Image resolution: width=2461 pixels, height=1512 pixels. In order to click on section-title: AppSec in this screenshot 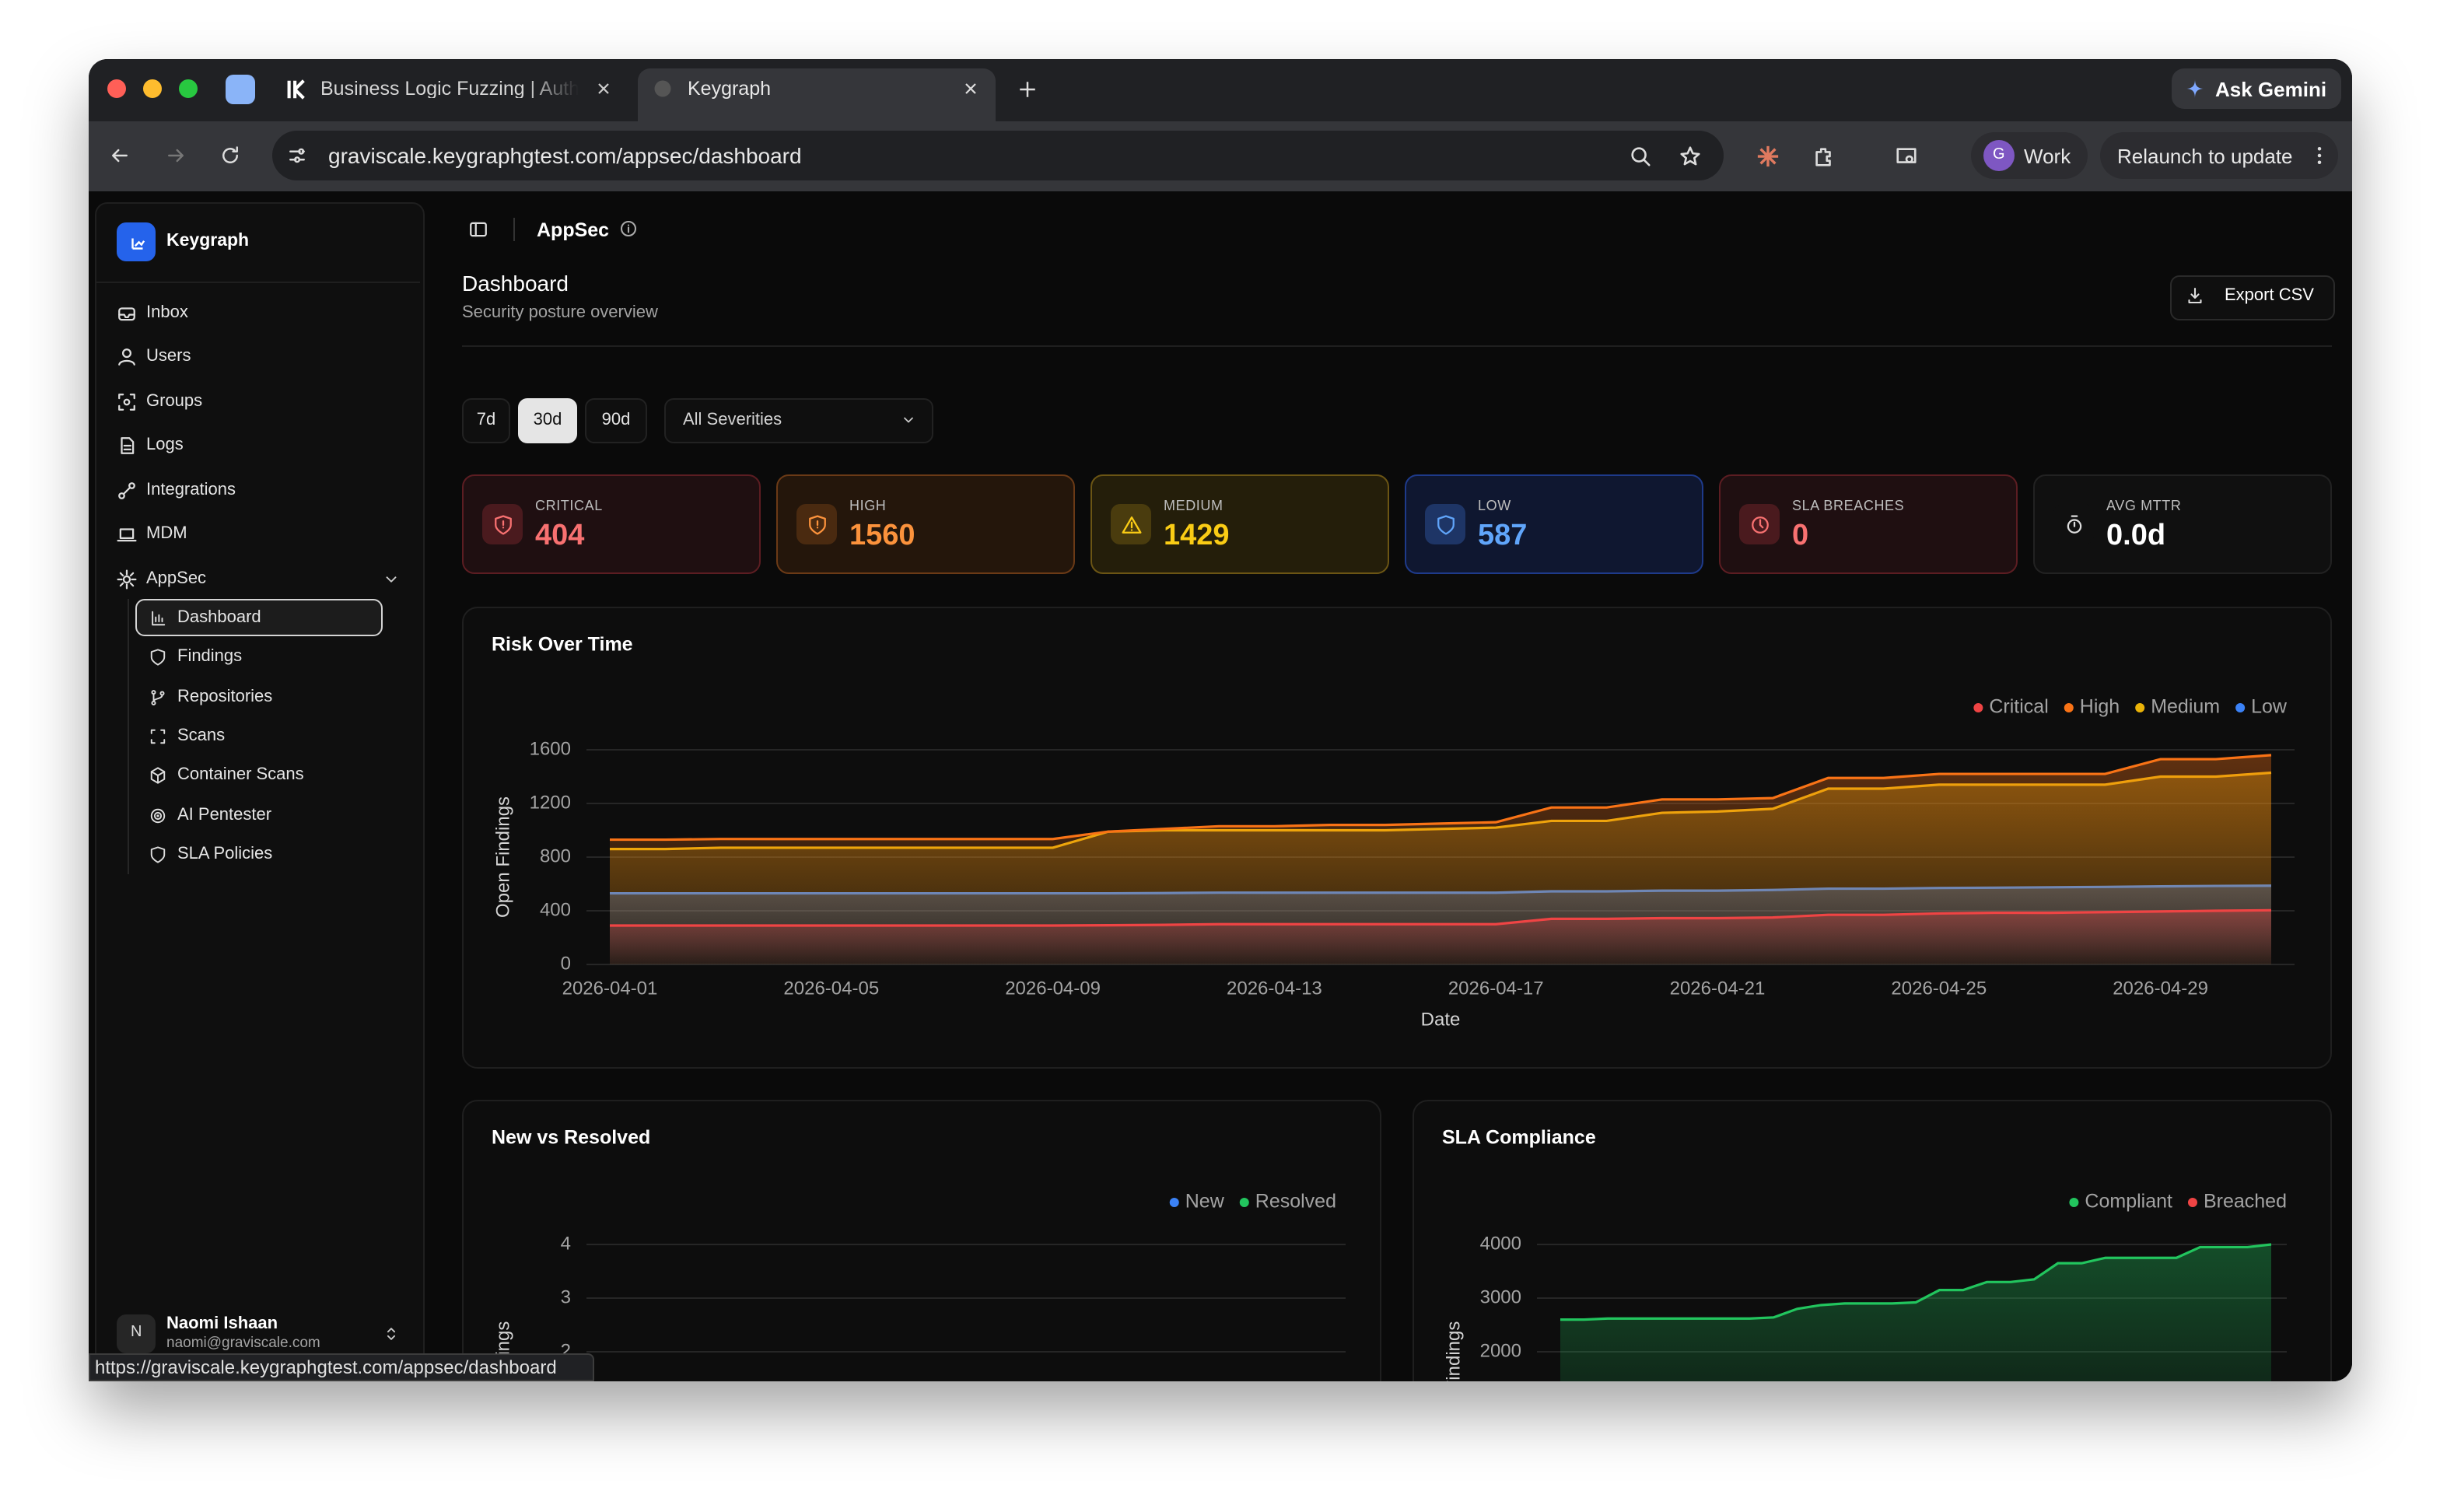, I will do `click(573, 230)`.